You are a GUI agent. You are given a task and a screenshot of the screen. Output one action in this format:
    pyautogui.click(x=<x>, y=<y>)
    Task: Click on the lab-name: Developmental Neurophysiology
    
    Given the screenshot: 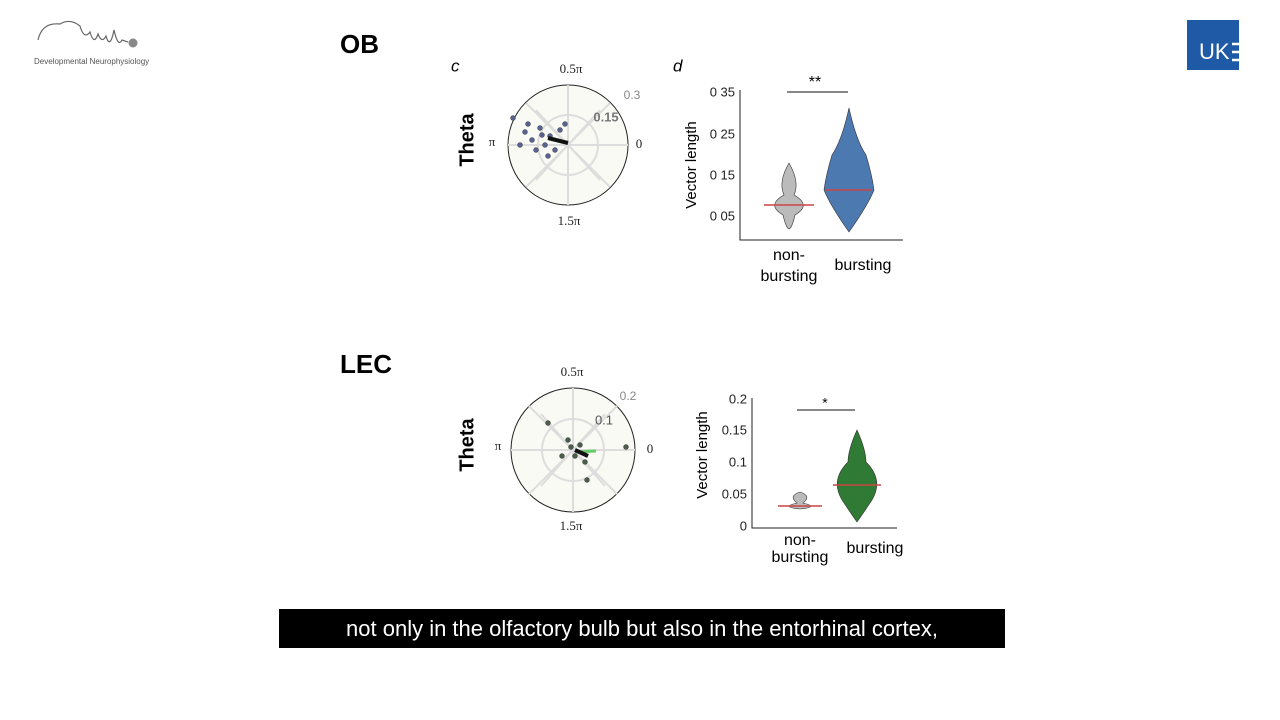 What is the action you would take?
    pyautogui.click(x=91, y=61)
    